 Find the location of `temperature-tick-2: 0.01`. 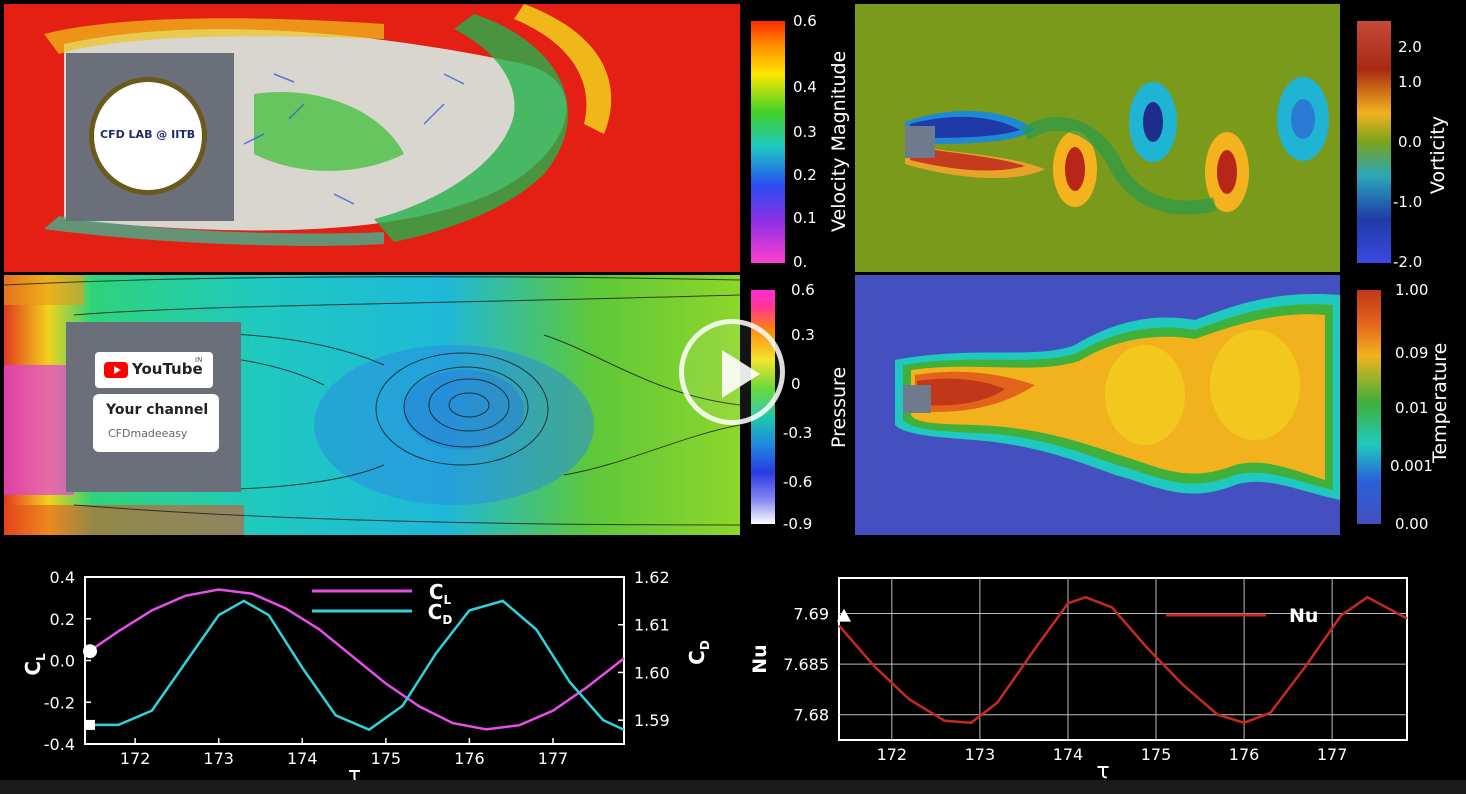

temperature-tick-2: 0.01 is located at coordinates (1412, 408).